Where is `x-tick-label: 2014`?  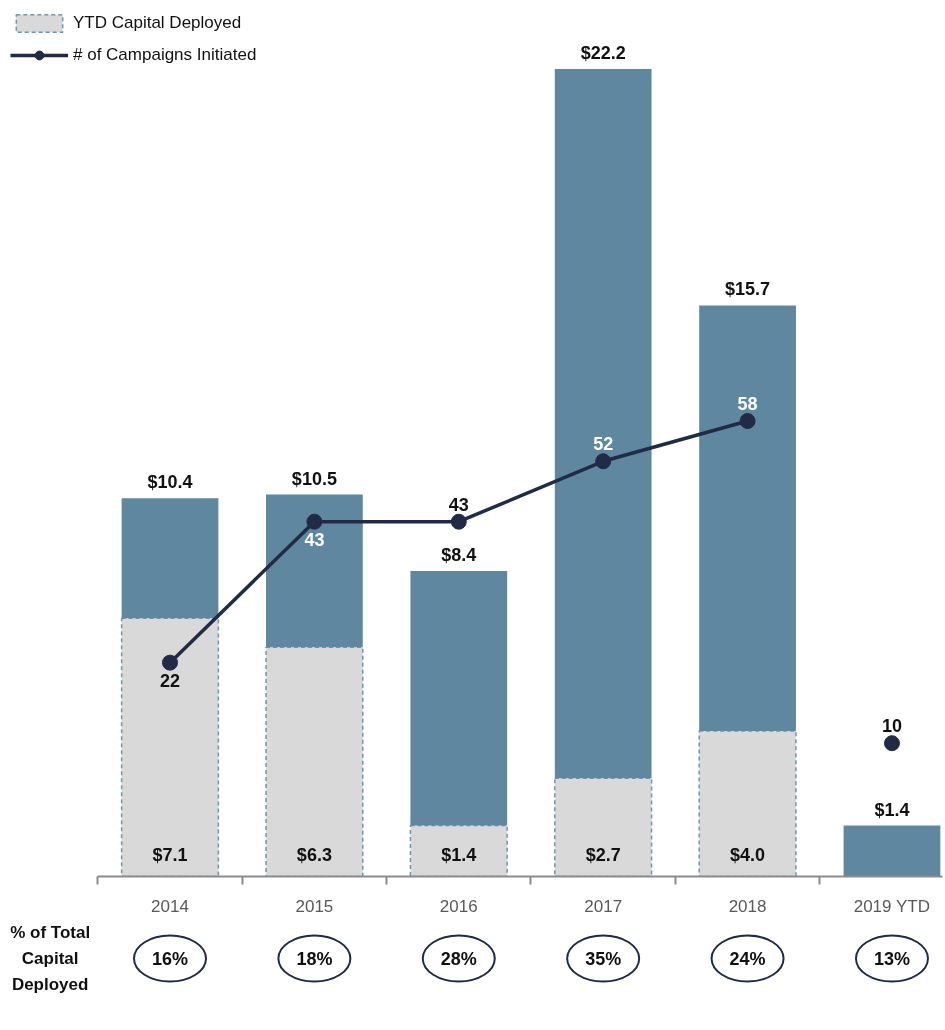
x-tick-label: 2014 is located at coordinates (170, 906).